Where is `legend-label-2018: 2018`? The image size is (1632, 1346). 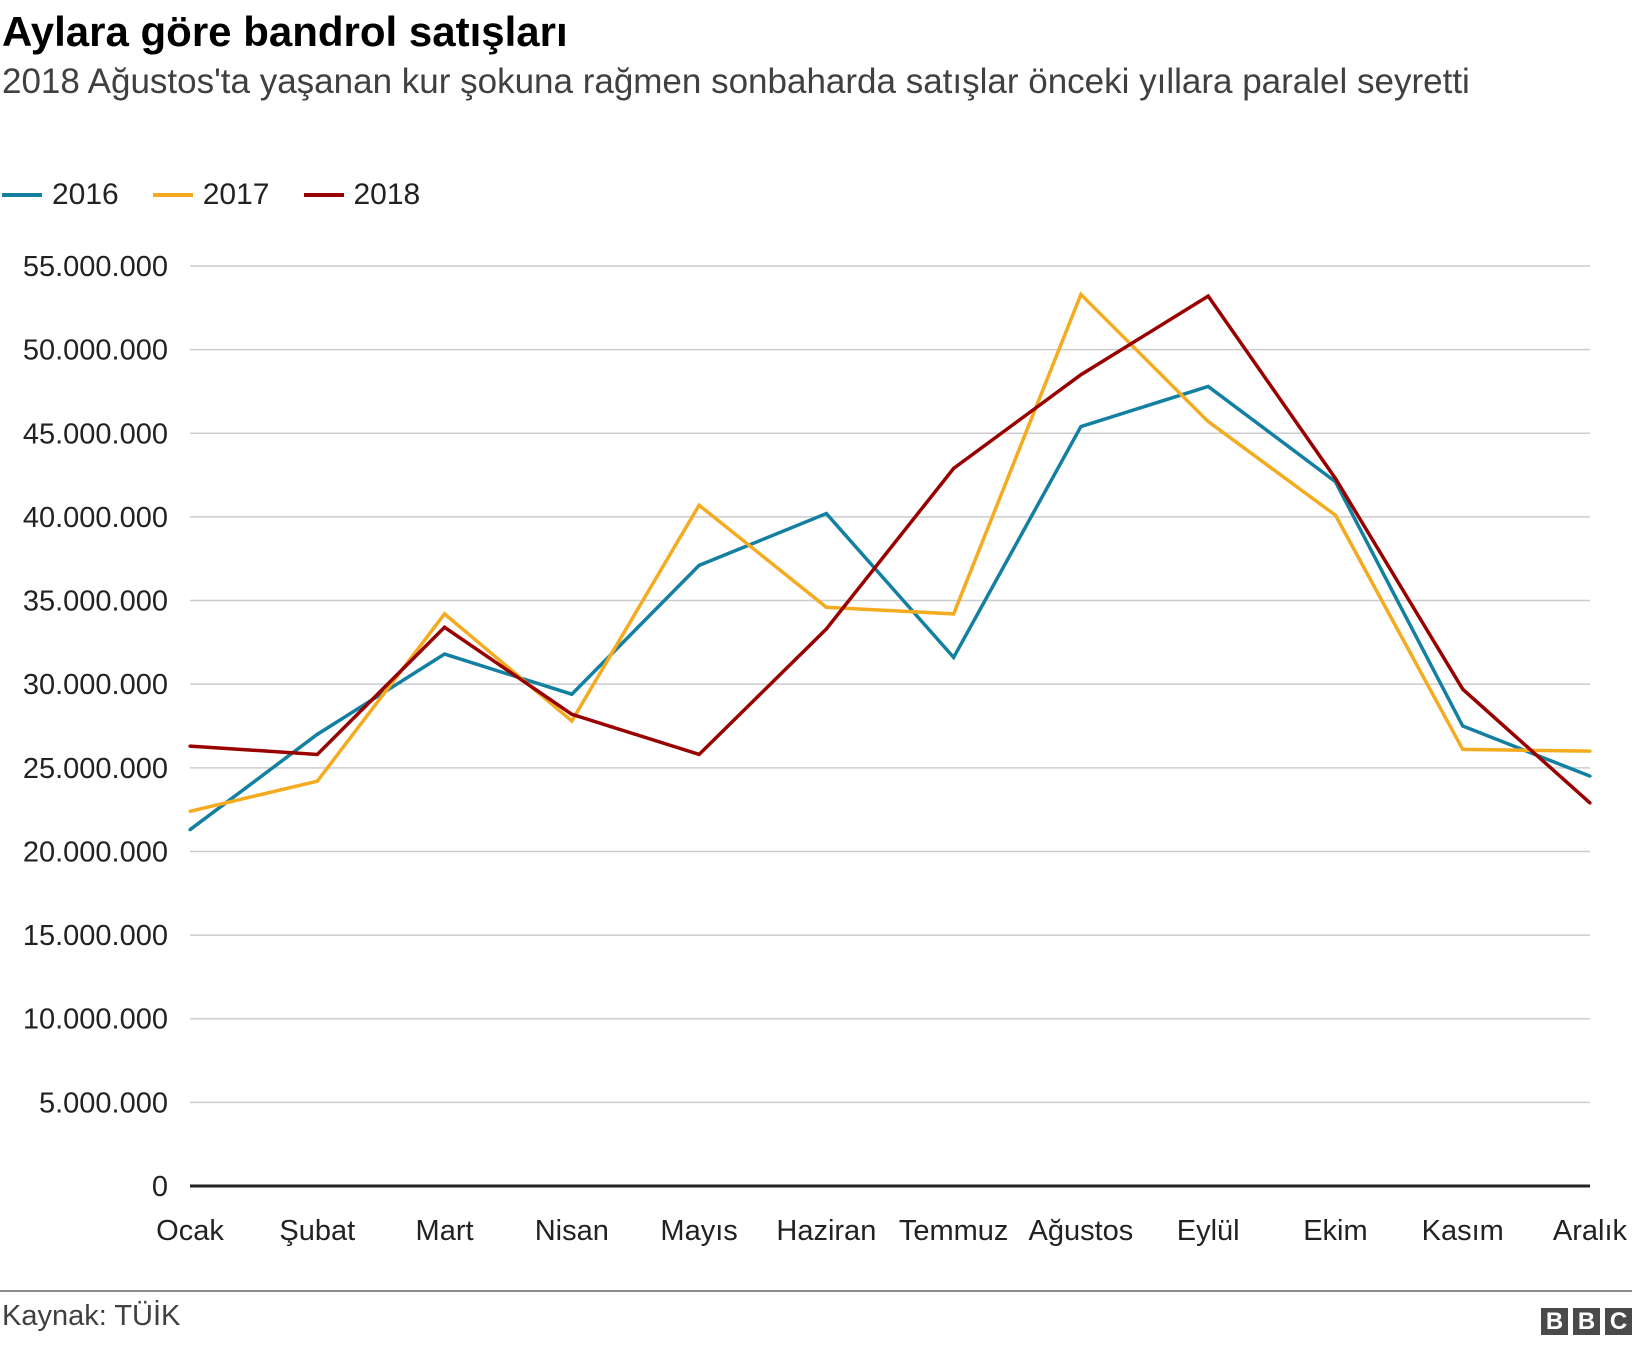
legend-label-2018: 2018 is located at coordinates (387, 194).